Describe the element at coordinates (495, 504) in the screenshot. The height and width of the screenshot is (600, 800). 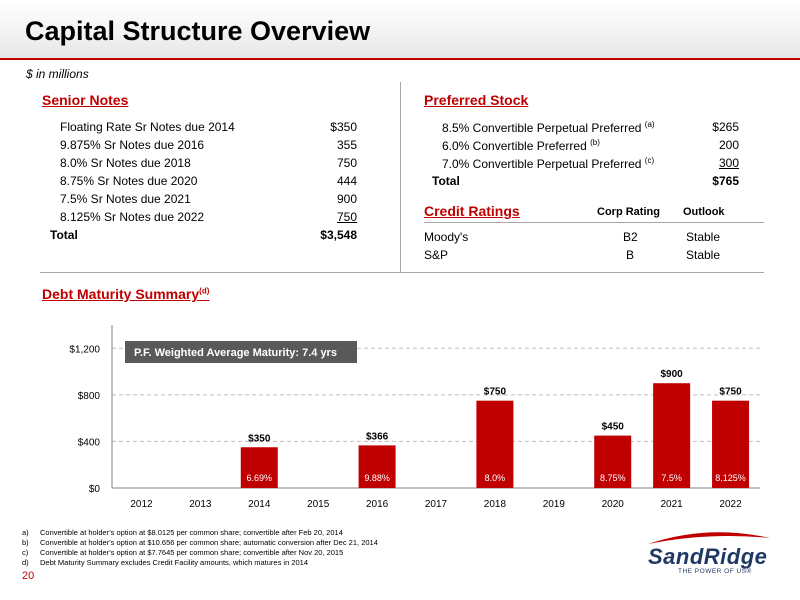
I see `x-tick-label: 2018` at that location.